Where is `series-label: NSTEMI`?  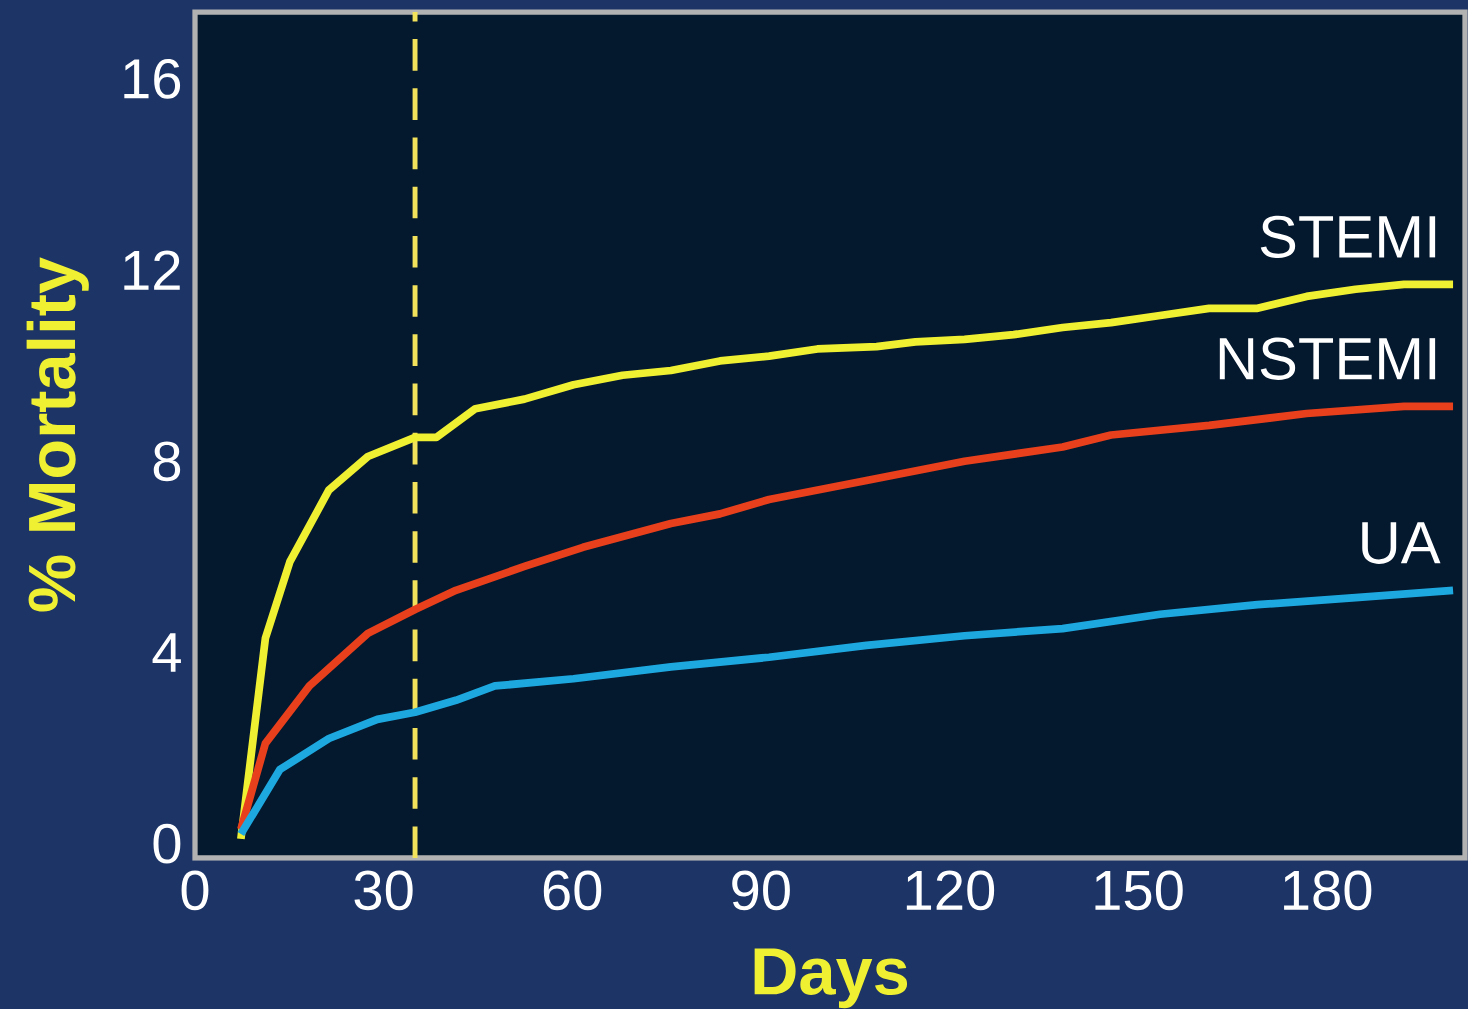 series-label: NSTEMI is located at coordinates (1327, 358).